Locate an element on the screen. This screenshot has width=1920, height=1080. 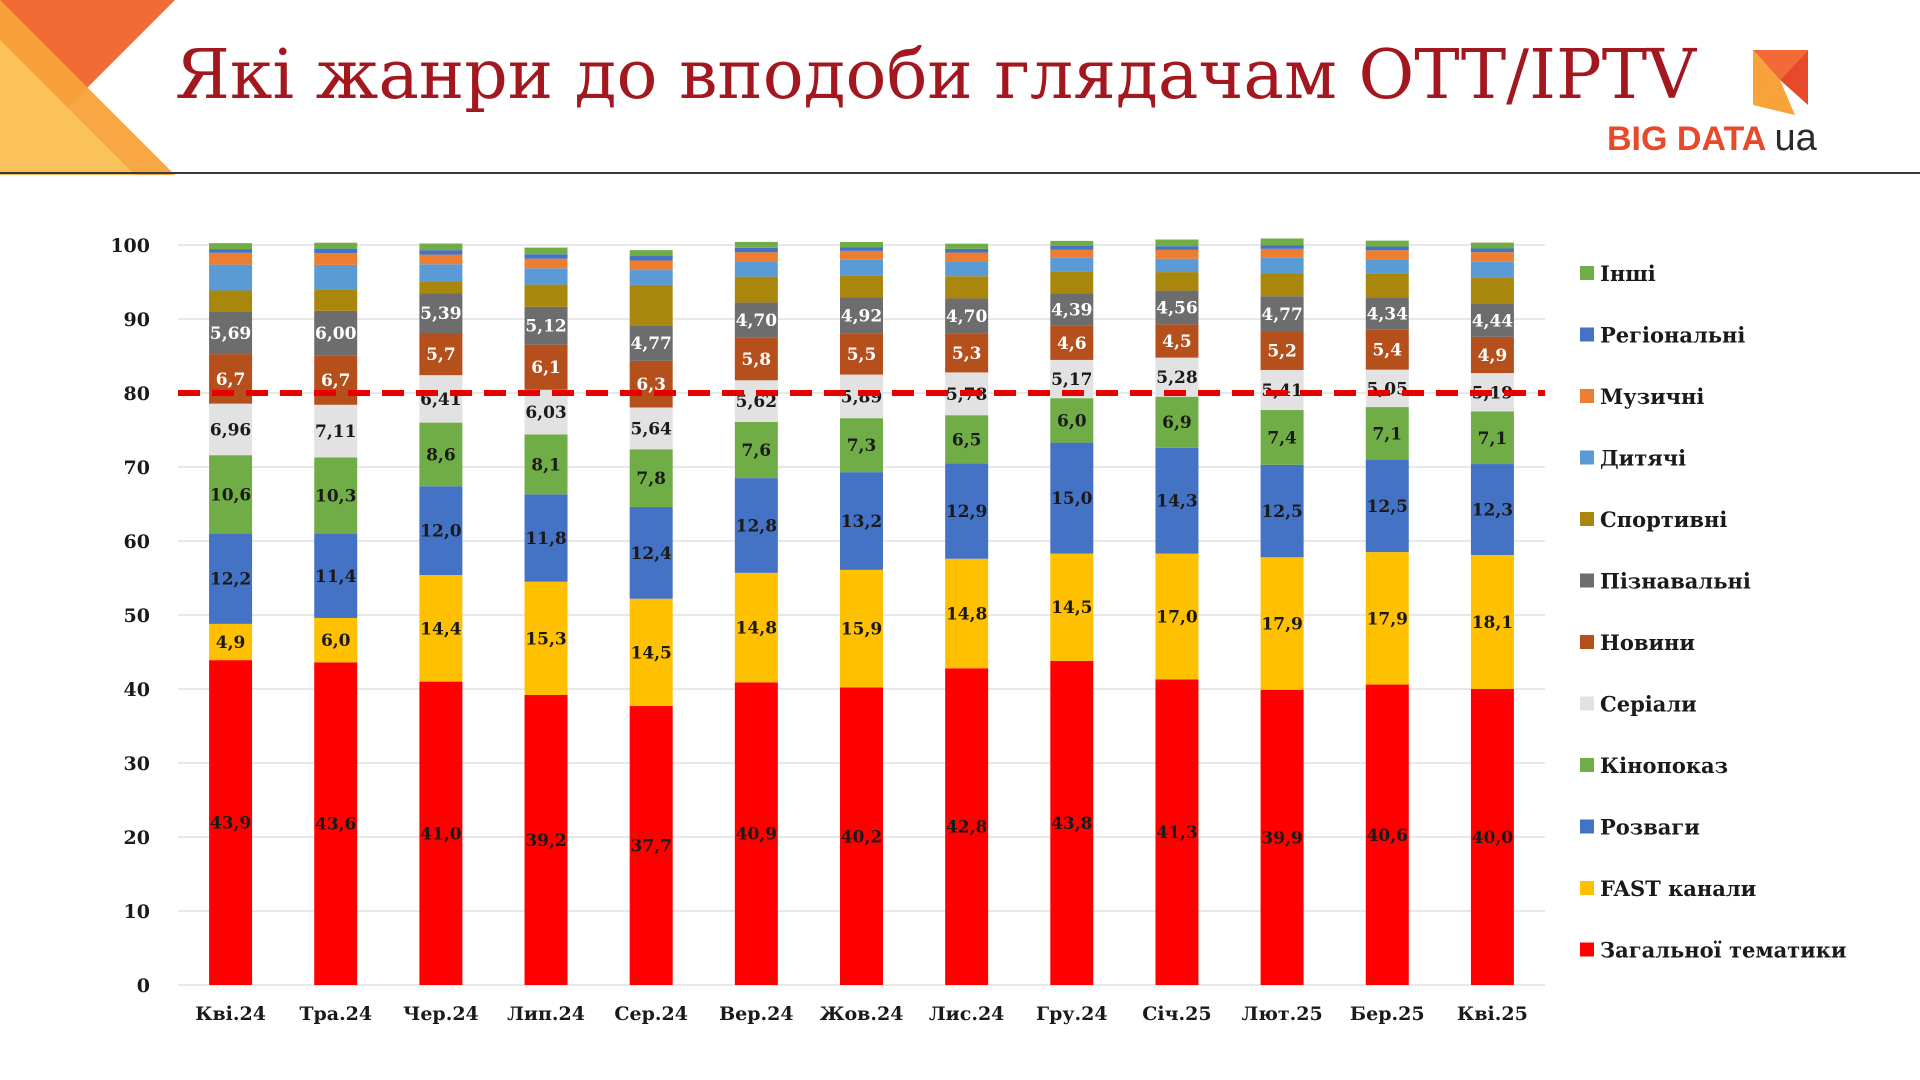
data-label: 6,5 is located at coordinates (967, 440).